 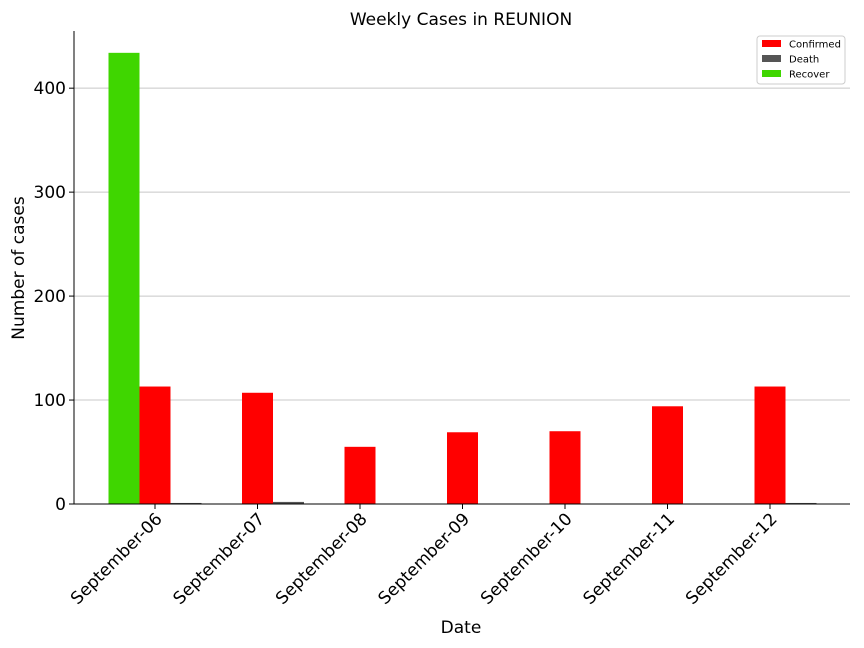 What do you see at coordinates (50, 89) in the screenshot?
I see `y-tick-label: 400` at bounding box center [50, 89].